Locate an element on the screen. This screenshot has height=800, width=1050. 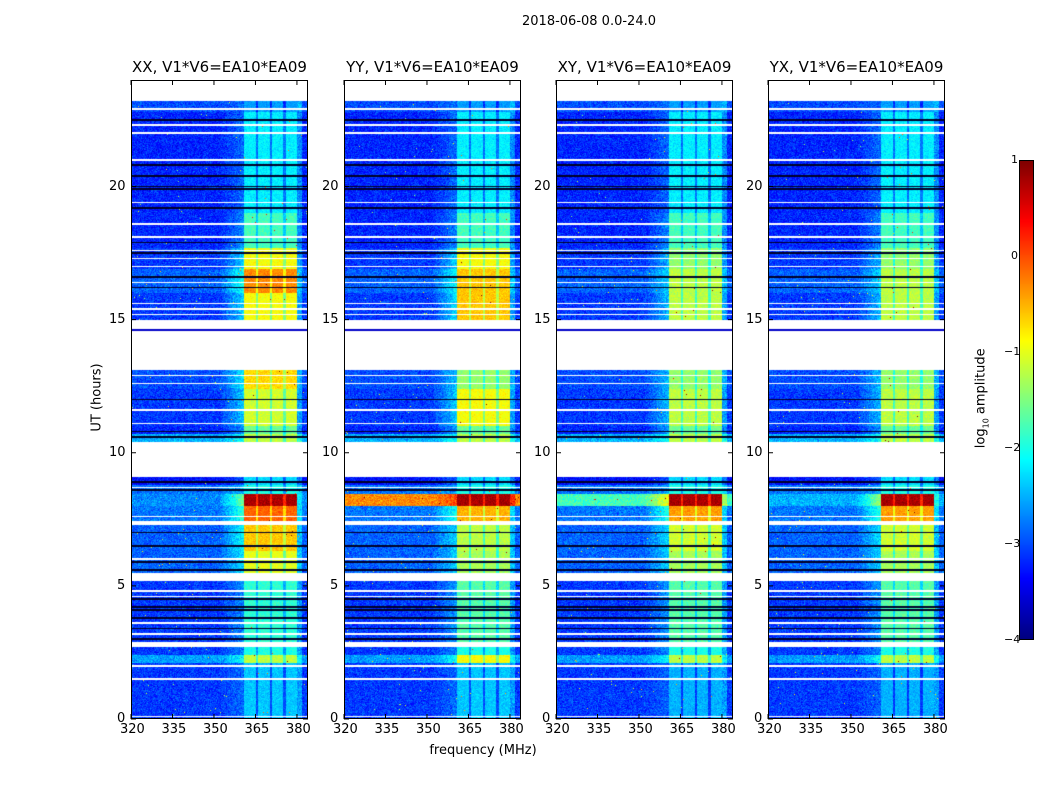
waterfall-panel-yy is located at coordinates (432, 400).